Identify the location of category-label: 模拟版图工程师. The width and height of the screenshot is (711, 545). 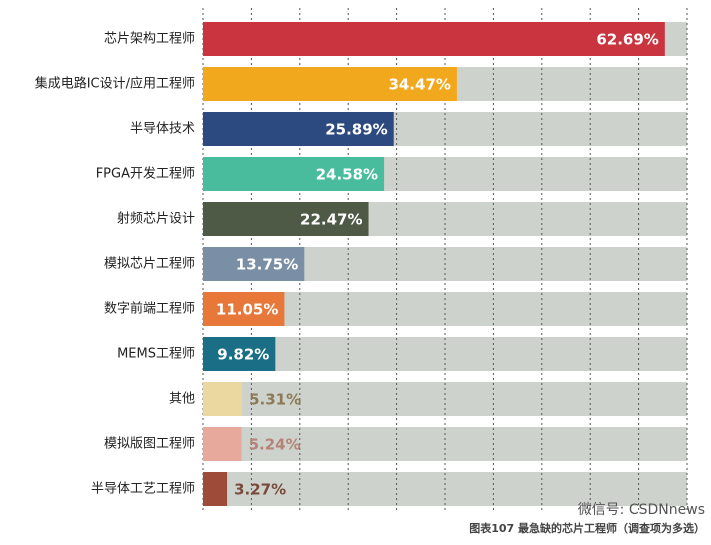
(149, 444).